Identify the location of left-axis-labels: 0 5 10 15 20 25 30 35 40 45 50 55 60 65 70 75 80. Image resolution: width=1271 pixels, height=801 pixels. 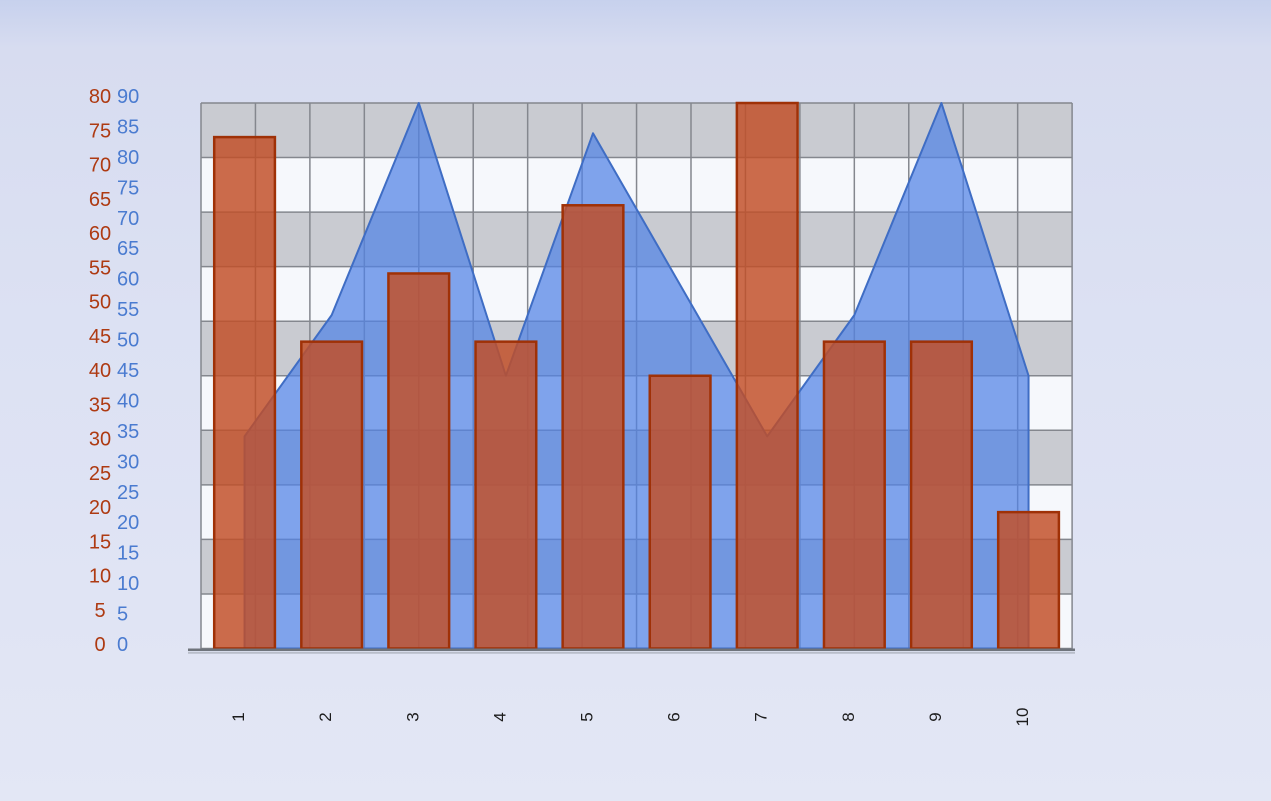
(100, 371).